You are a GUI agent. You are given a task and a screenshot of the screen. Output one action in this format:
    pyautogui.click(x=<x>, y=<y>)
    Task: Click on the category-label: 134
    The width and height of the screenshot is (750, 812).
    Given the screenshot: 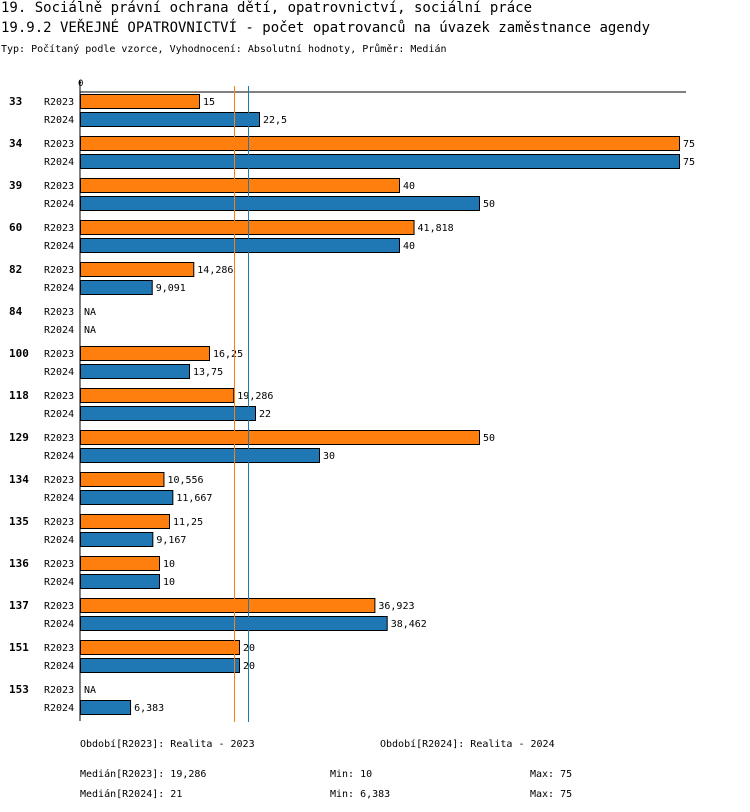 What is the action you would take?
    pyautogui.click(x=19, y=479)
    